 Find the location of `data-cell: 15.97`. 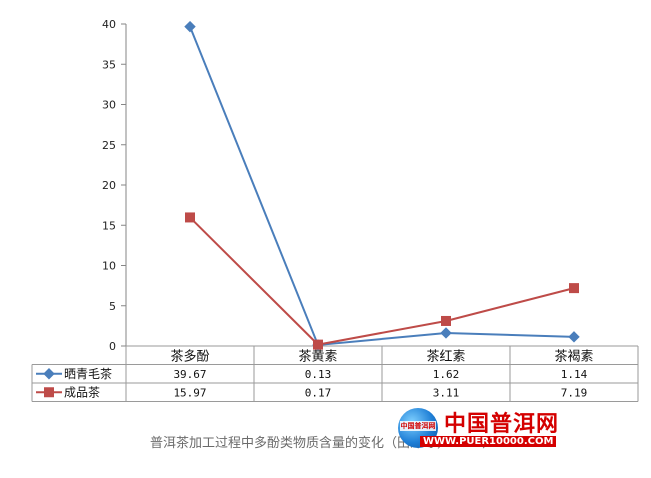

data-cell: 15.97 is located at coordinates (189, 392).